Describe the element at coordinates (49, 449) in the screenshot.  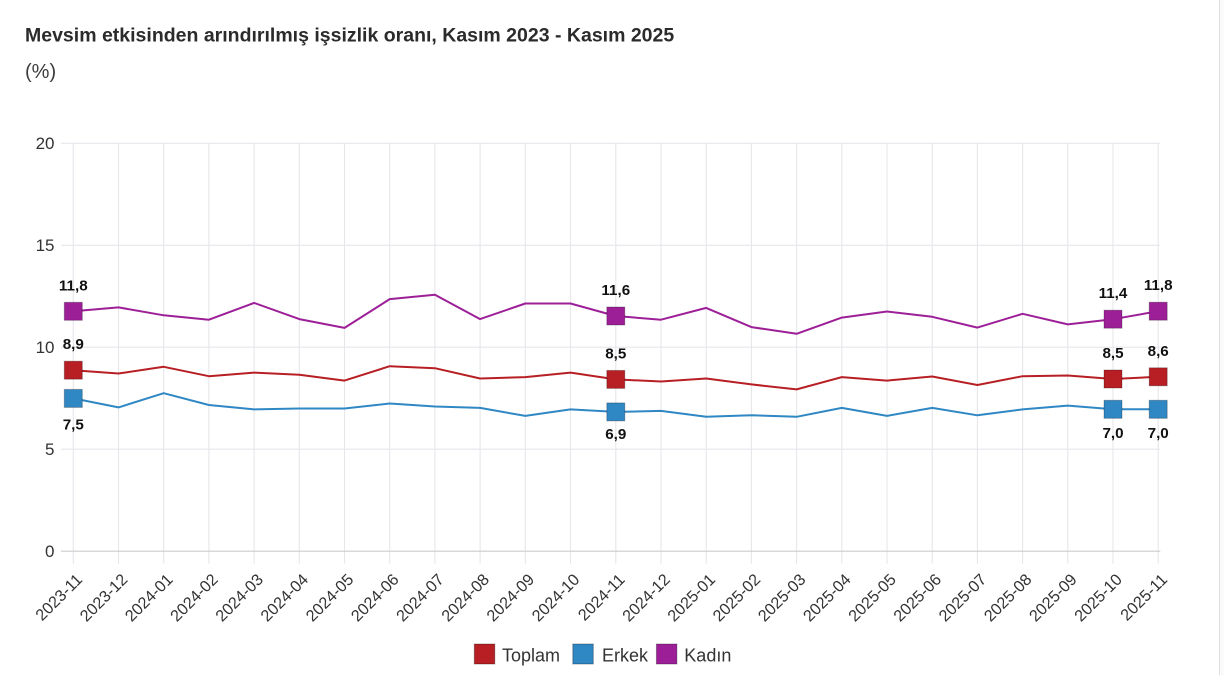
I see `svg-text: 5` at that location.